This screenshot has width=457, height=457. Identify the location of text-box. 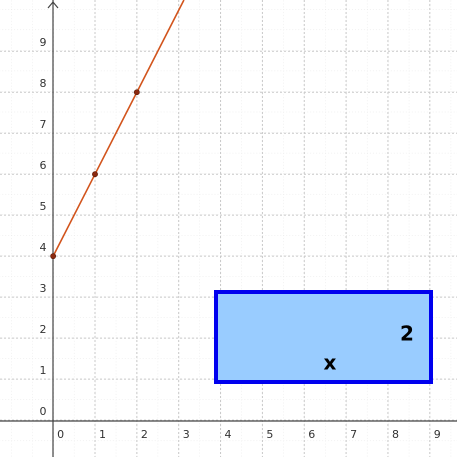
(323, 337).